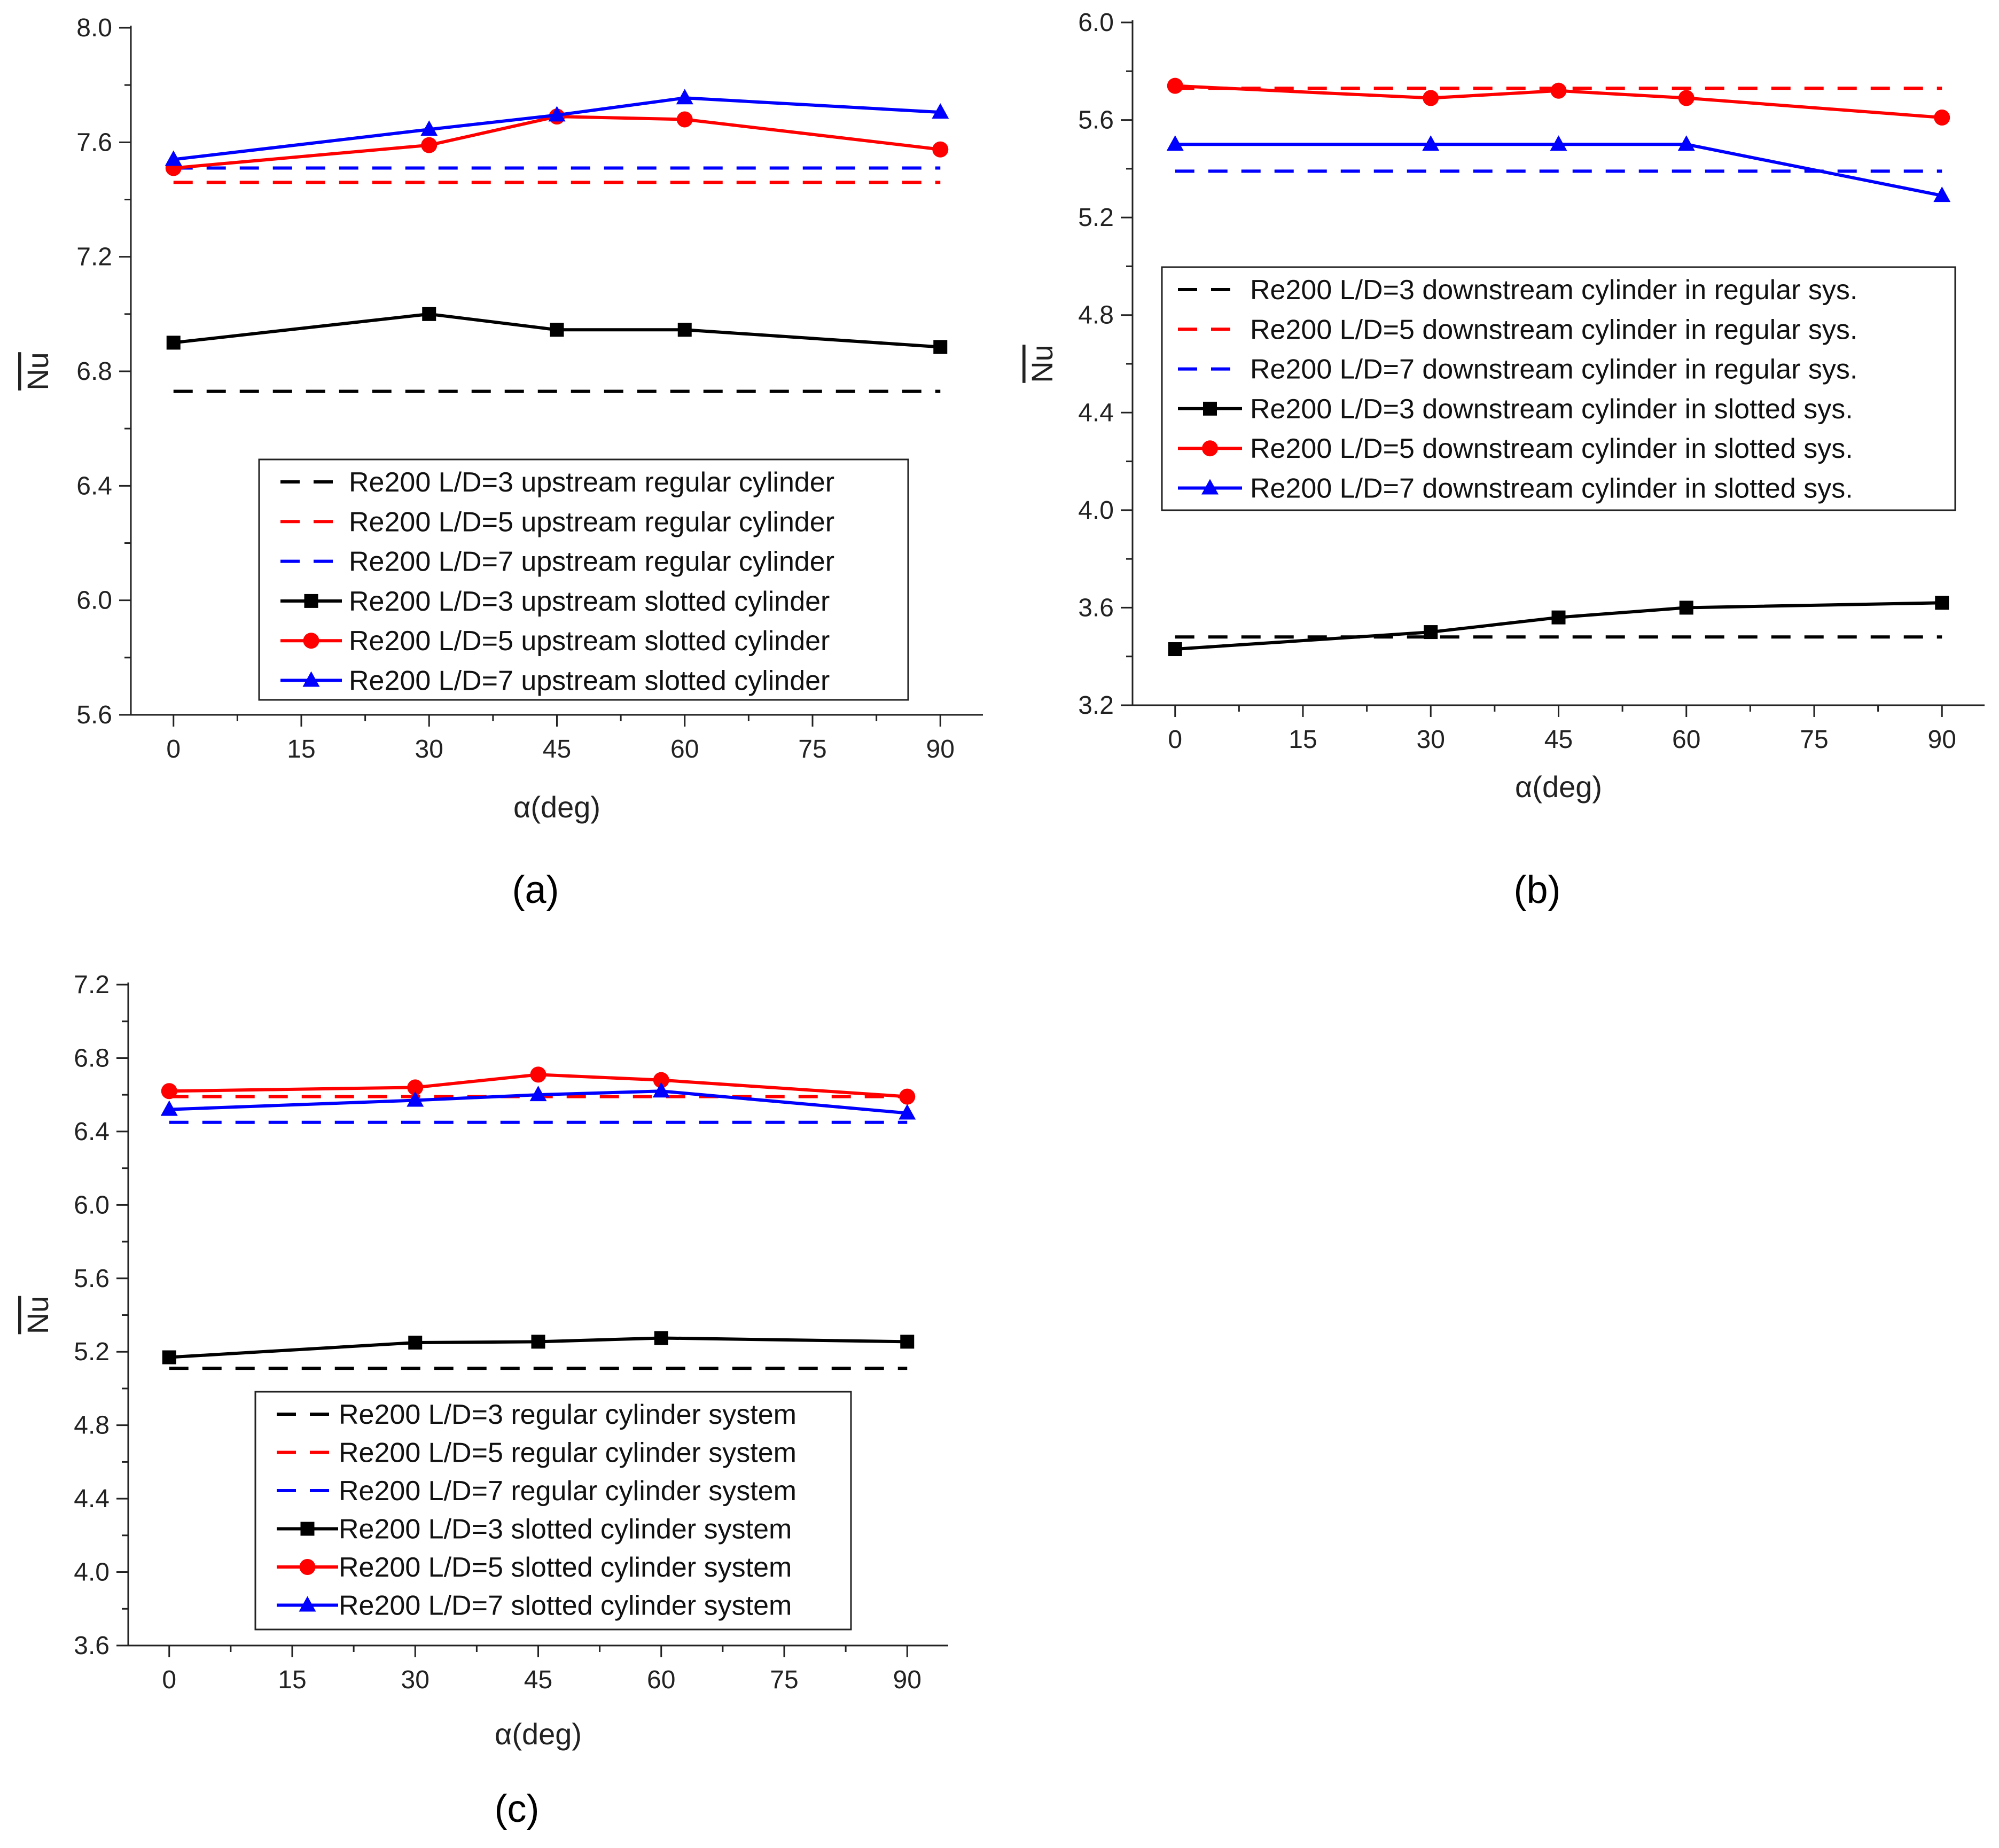 Image resolution: width=1999 pixels, height=1848 pixels. I want to click on legend-entry: Re200 L/D=7 upstream regular cylinder, so click(591, 562).